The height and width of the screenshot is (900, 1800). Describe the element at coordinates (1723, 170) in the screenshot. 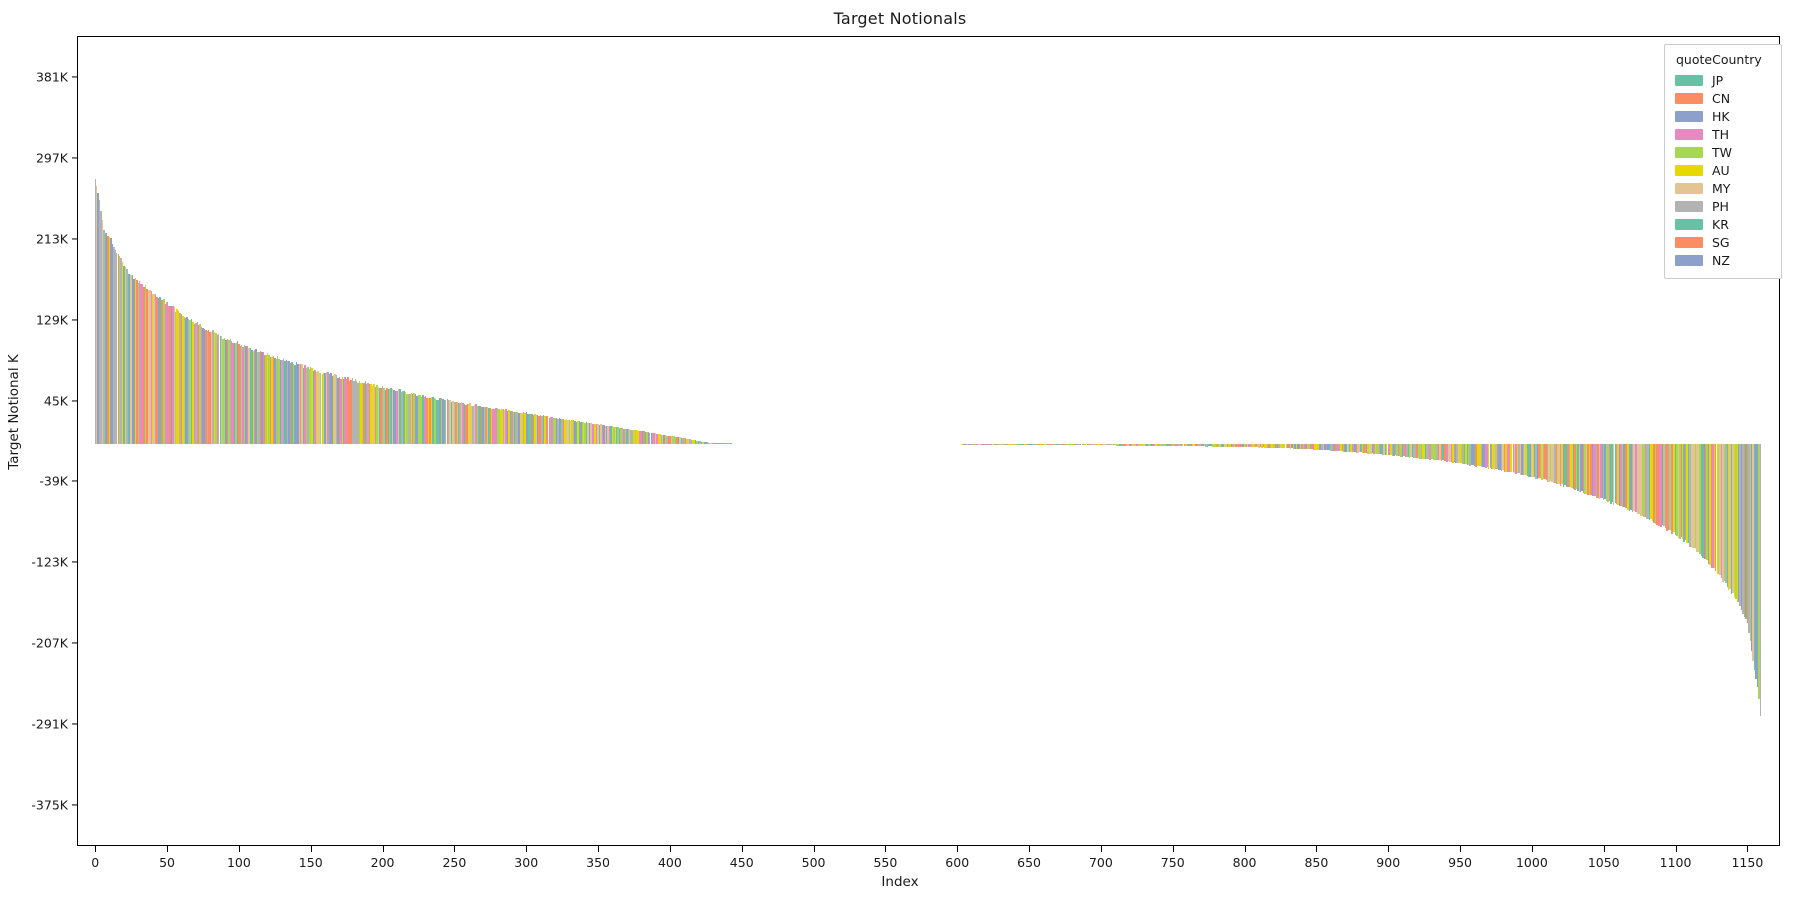

I see `legend-item-au: AU` at that location.